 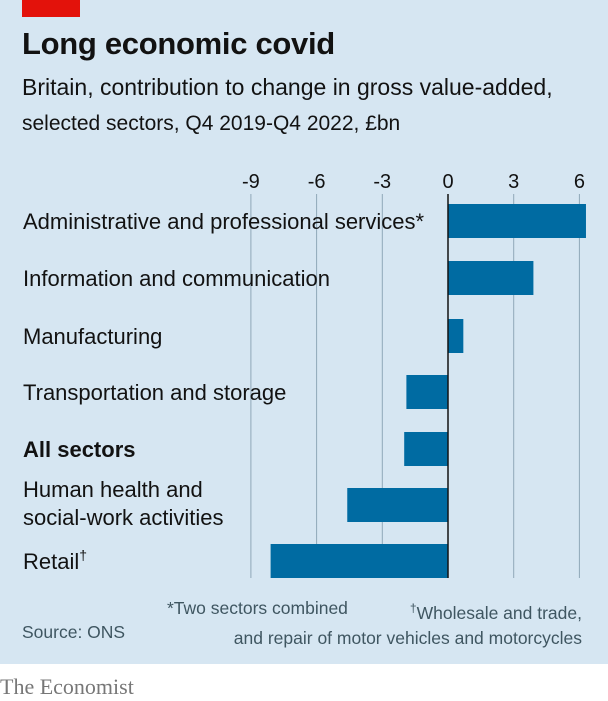 I want to click on footnote-dagger-mark: †, so click(x=413, y=608).